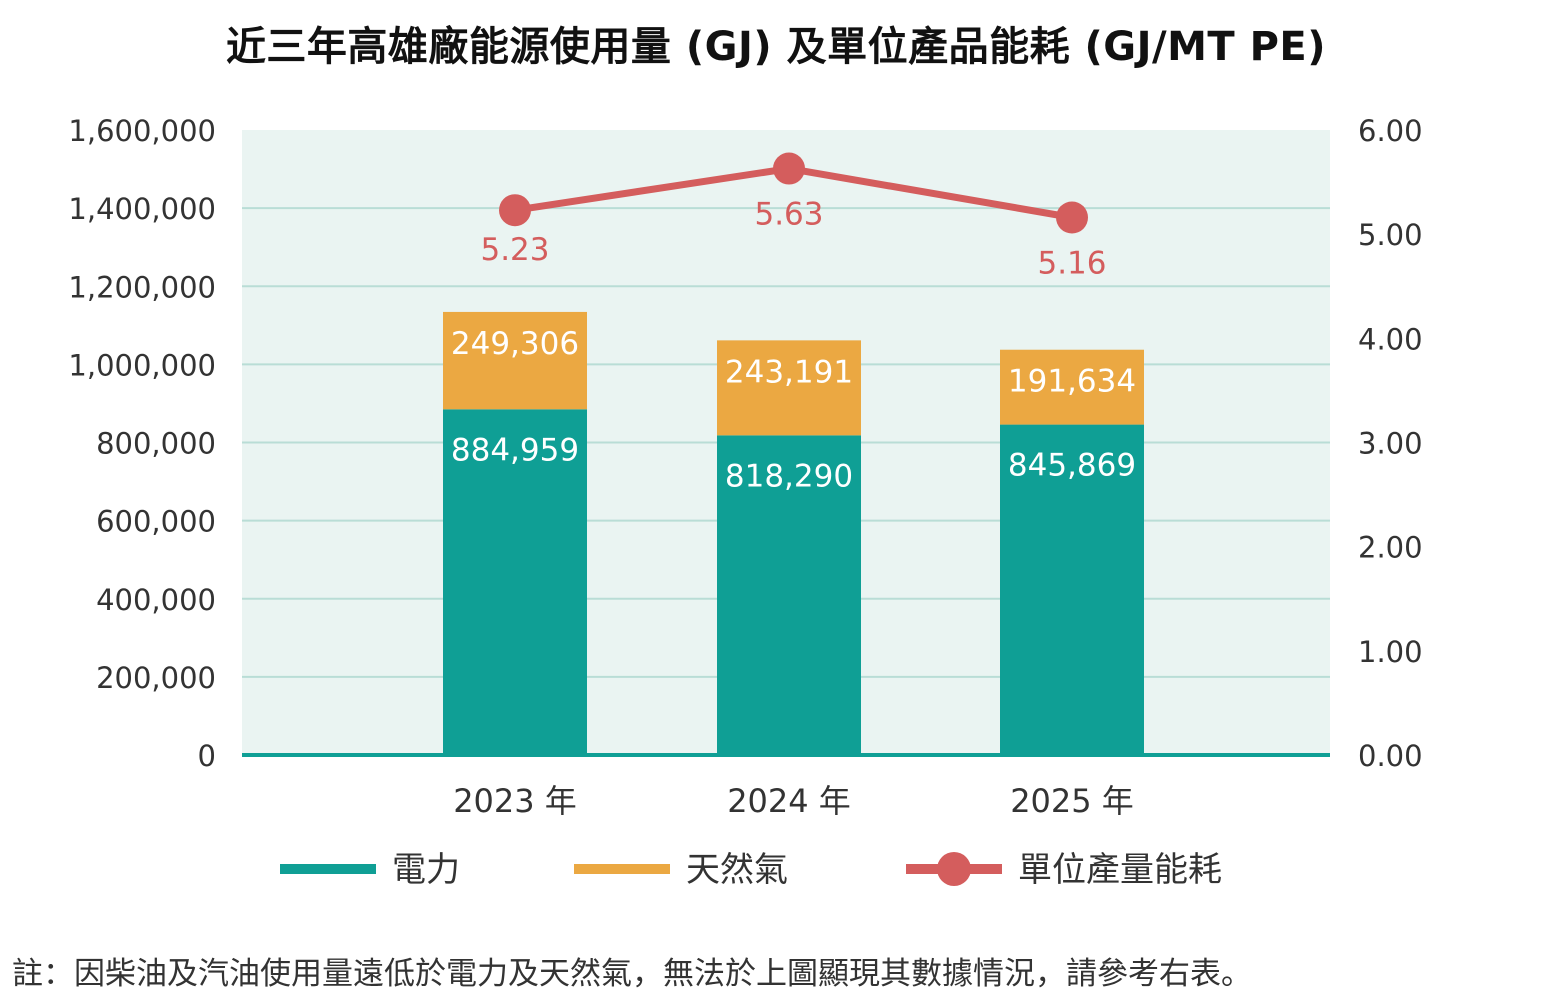 The width and height of the screenshot is (1552, 1000). I want to click on left-tick-label: 1,600,000, so click(142, 131).